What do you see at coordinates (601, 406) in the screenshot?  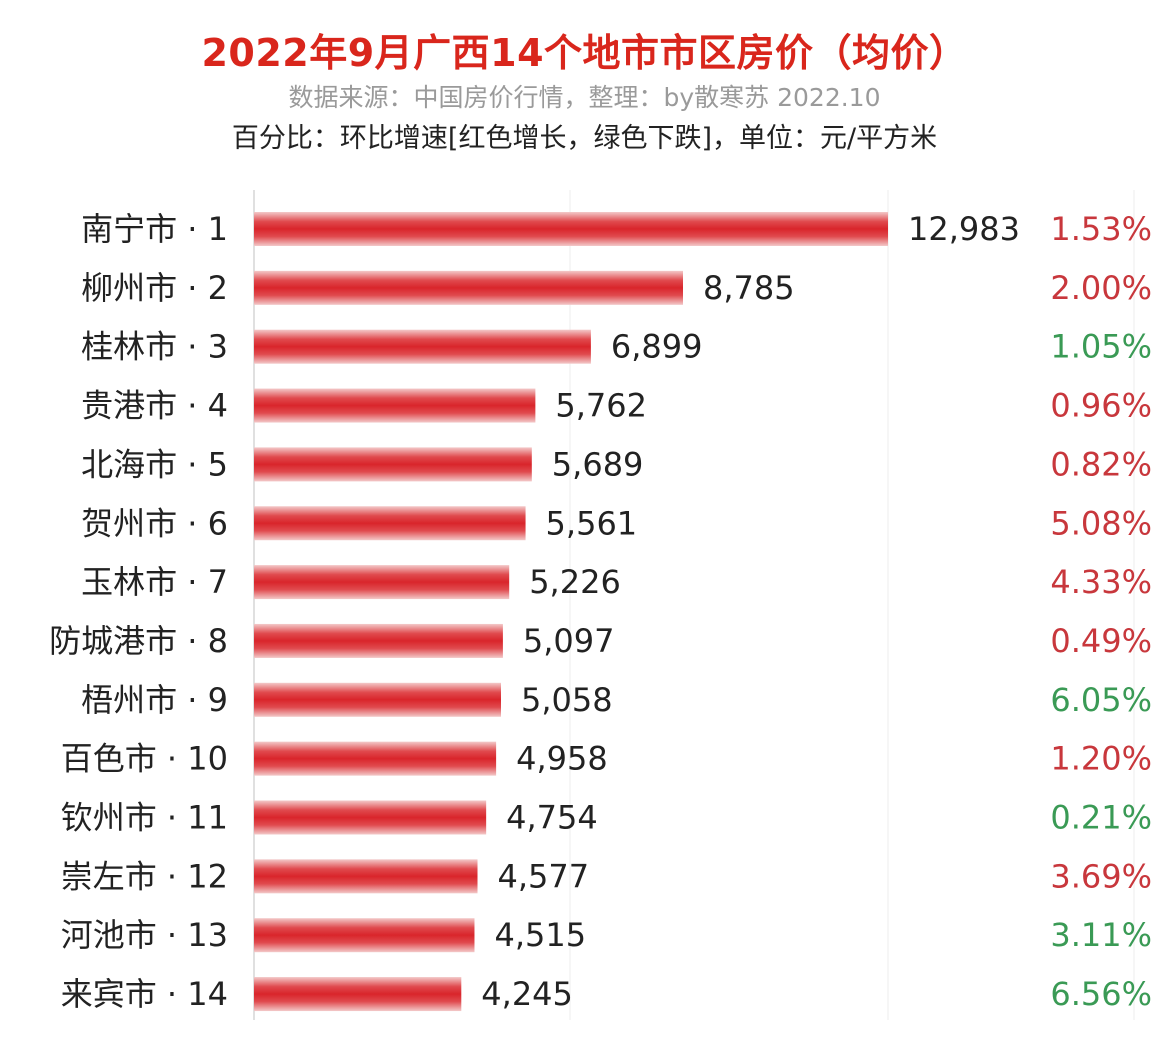 I see `value-label: 5,762` at bounding box center [601, 406].